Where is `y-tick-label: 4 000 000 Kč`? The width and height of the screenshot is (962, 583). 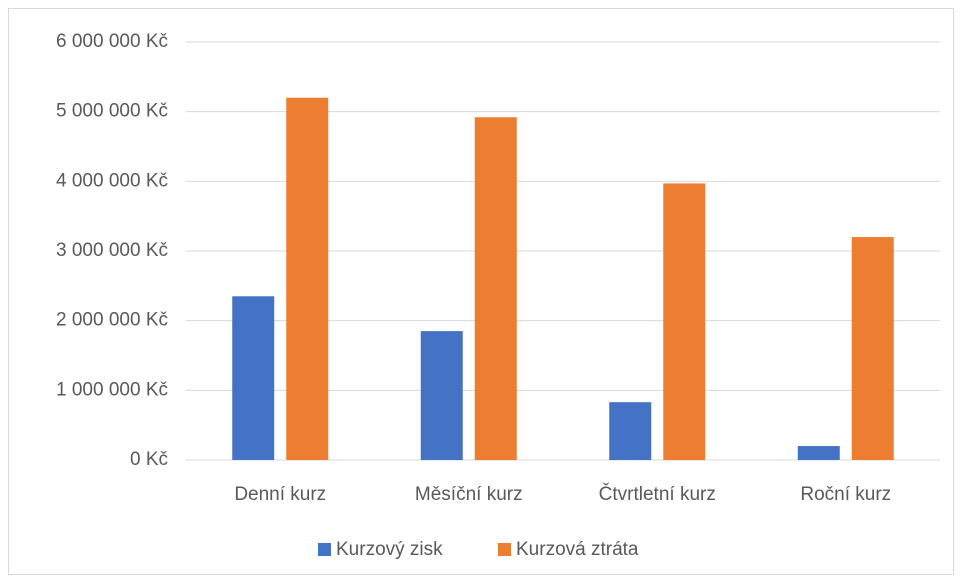 y-tick-label: 4 000 000 Kč is located at coordinates (112, 180).